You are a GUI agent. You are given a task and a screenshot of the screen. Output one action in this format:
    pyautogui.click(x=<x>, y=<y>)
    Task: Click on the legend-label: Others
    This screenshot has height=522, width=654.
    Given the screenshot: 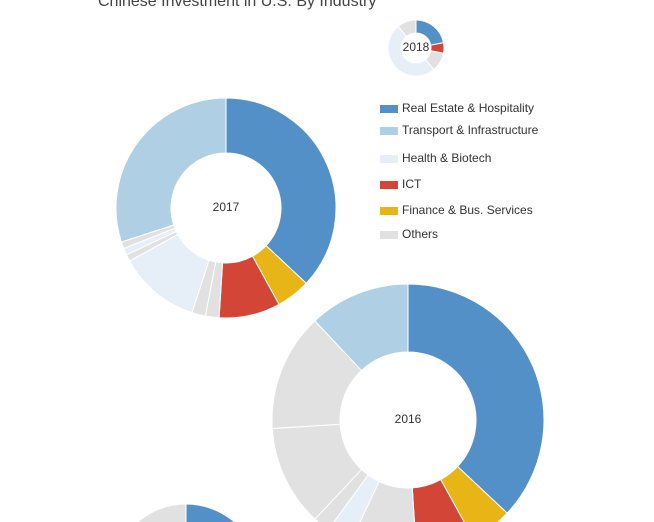 What is the action you would take?
    pyautogui.click(x=420, y=234)
    